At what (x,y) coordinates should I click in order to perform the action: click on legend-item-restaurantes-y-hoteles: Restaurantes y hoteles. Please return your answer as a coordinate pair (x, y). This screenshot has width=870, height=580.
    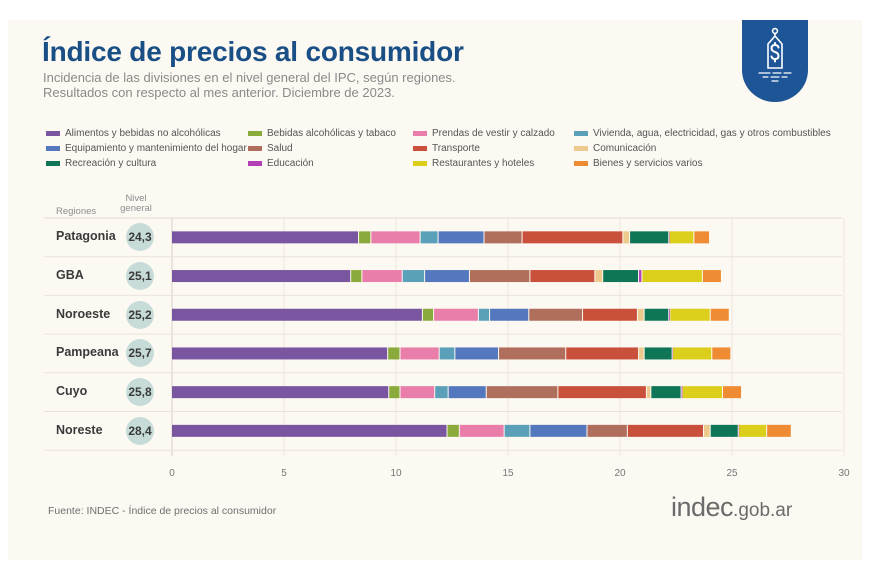
    Looking at the image, I should click on (493, 163).